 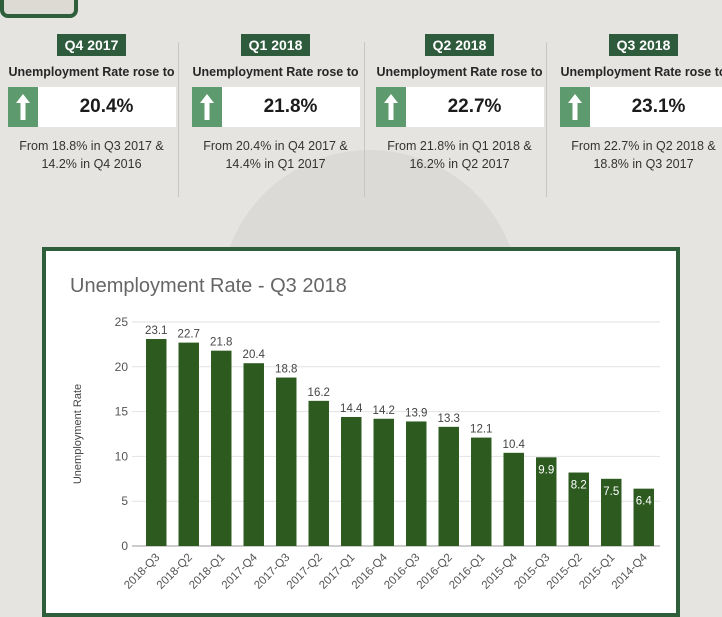 What do you see at coordinates (416, 413) in the screenshot?
I see `data-label: 13.9` at bounding box center [416, 413].